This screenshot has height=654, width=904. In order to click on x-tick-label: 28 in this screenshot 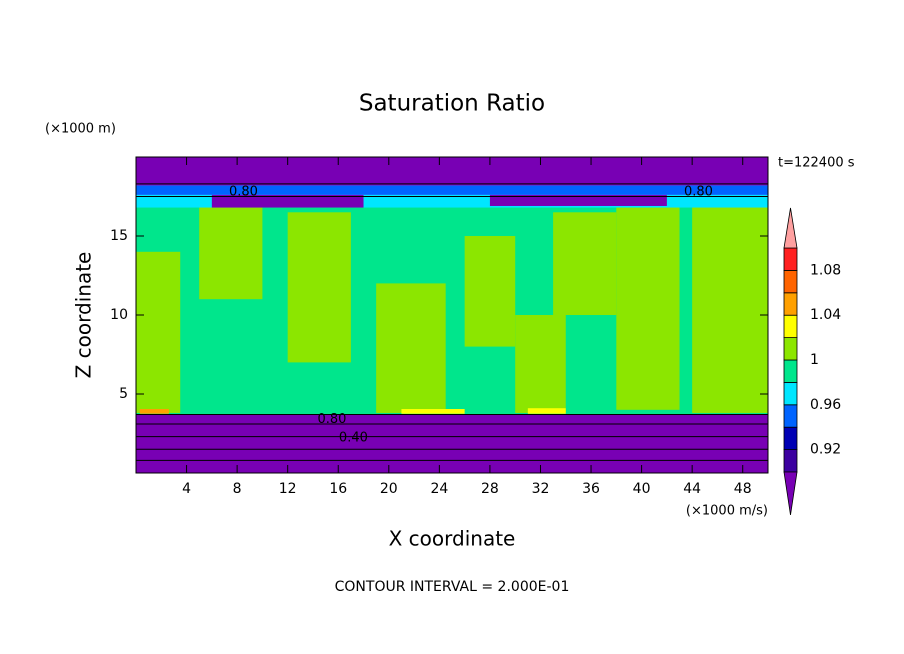, I will do `click(490, 489)`.